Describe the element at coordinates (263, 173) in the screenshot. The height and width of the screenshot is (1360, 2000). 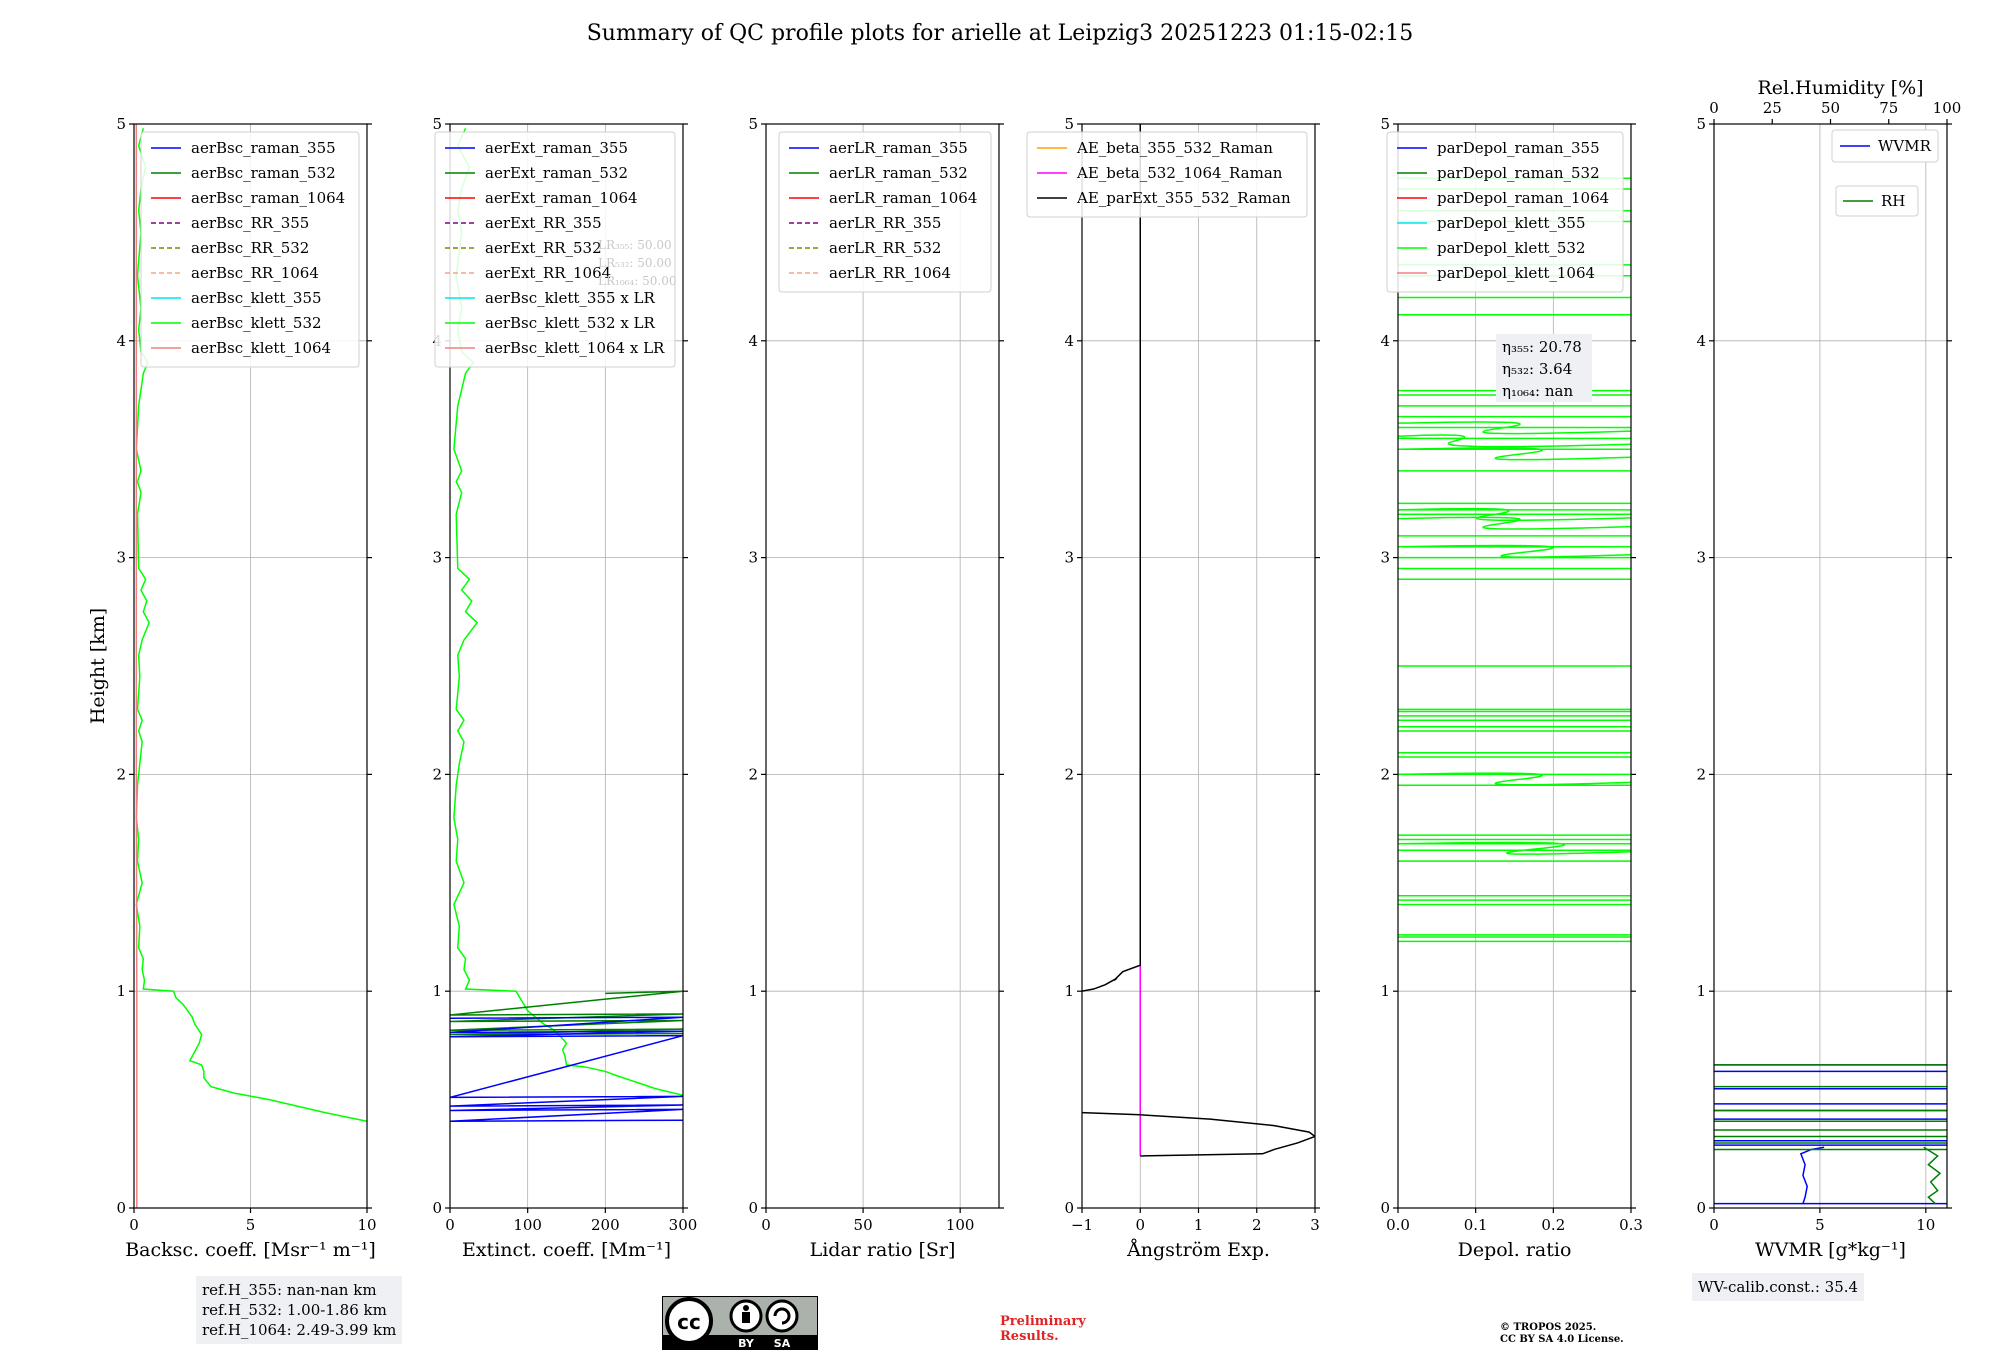
I see `legend-label: aerBsc_raman_532` at that location.